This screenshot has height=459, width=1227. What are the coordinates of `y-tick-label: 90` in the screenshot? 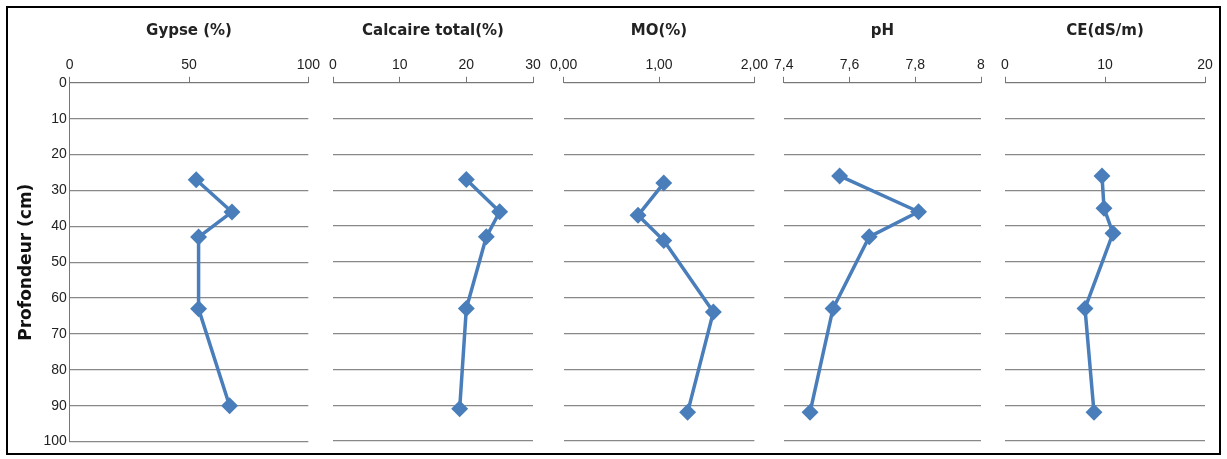 It's located at (59, 404).